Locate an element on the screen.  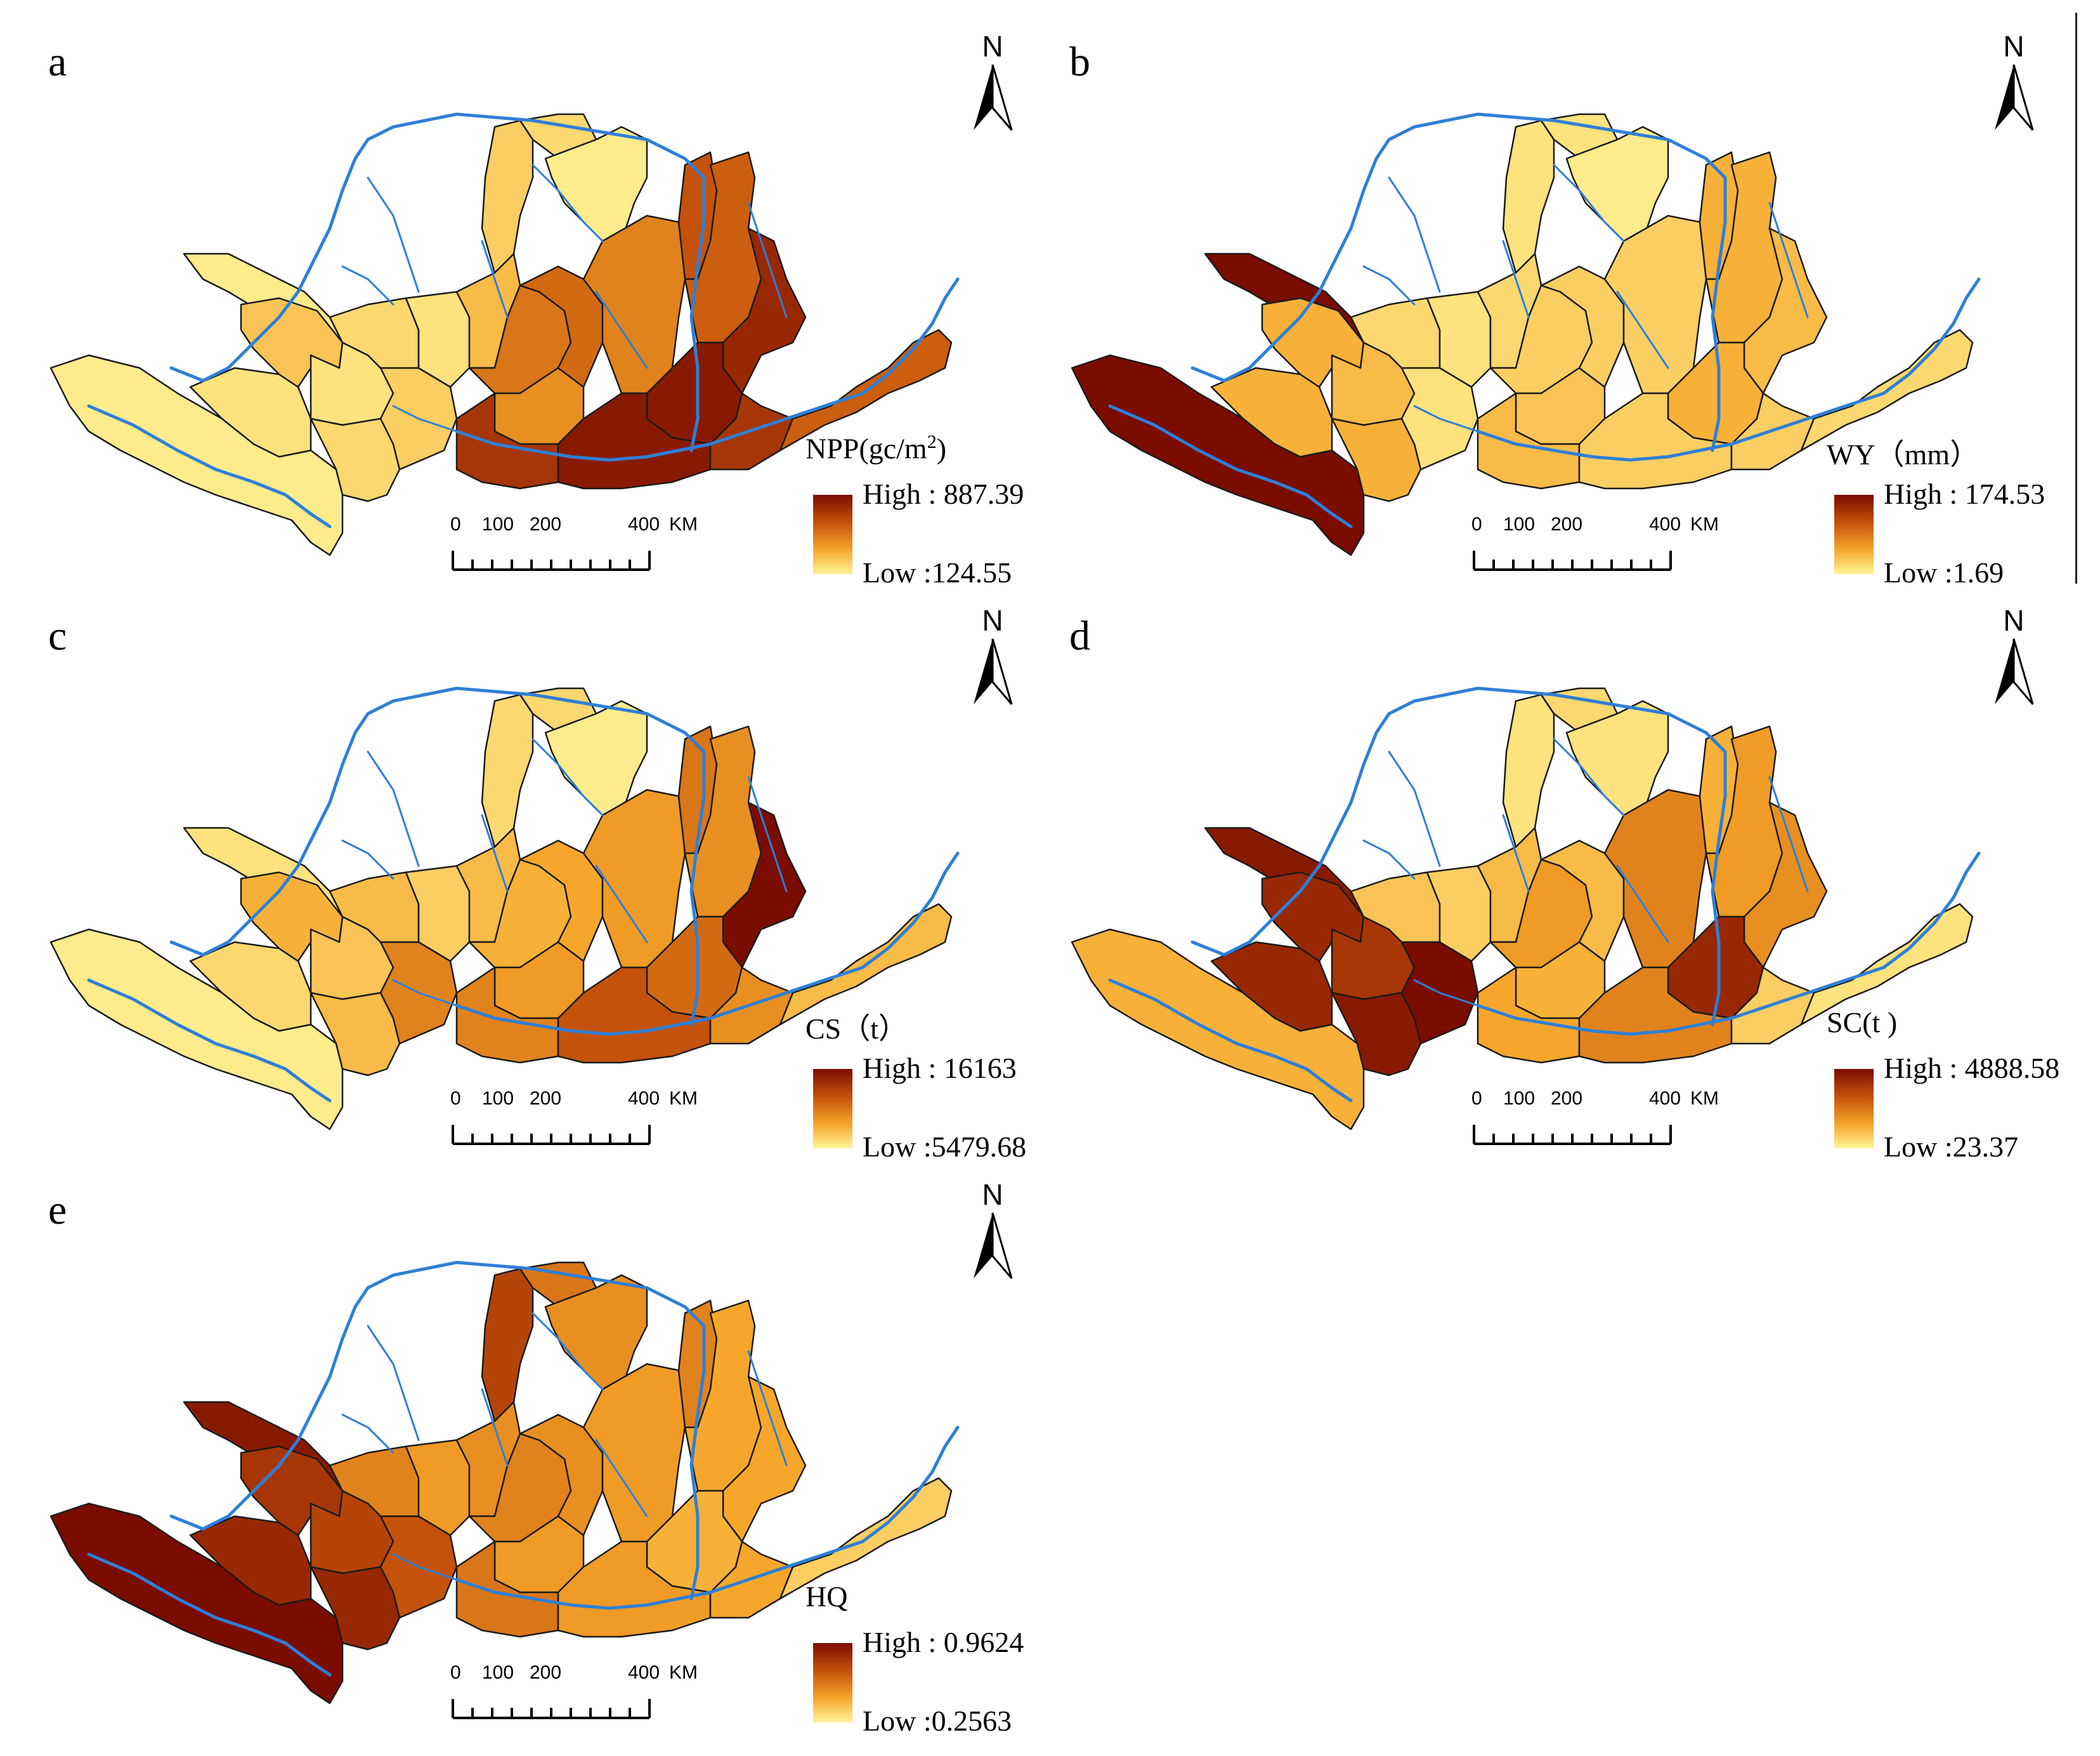
panel-divider-line is located at coordinates (2076, 298).